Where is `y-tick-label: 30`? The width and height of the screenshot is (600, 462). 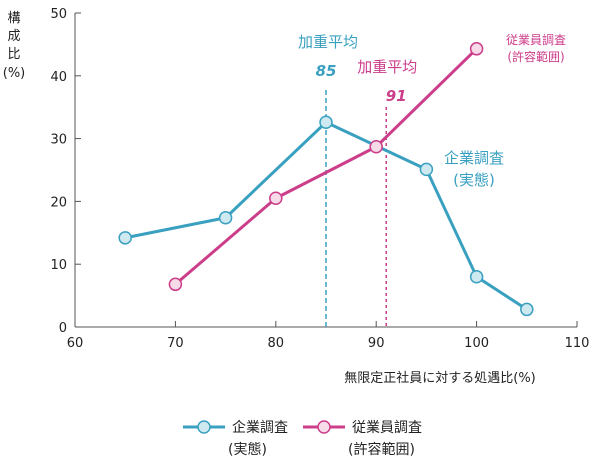
y-tick-label: 30 is located at coordinates (58, 140).